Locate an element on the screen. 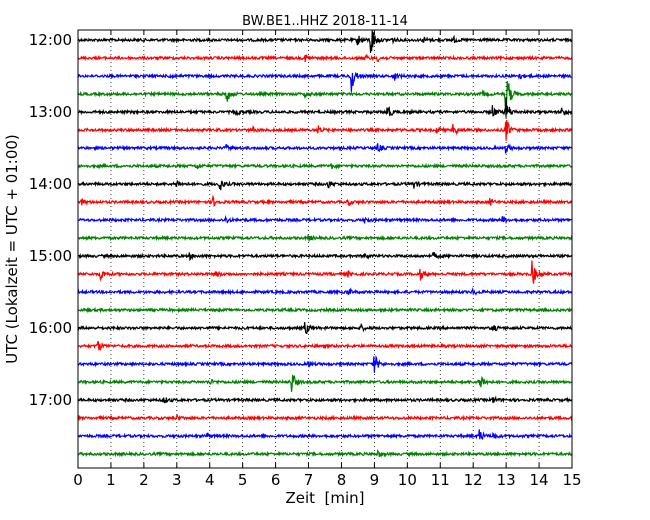 This screenshot has height=520, width=650. y-tick-label: 13:00 is located at coordinates (50, 112).